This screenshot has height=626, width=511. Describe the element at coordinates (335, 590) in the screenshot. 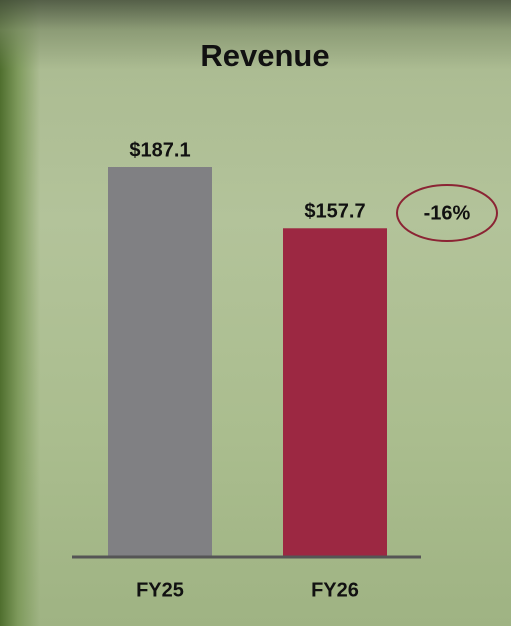

I see `x-tick-label: FY26` at that location.